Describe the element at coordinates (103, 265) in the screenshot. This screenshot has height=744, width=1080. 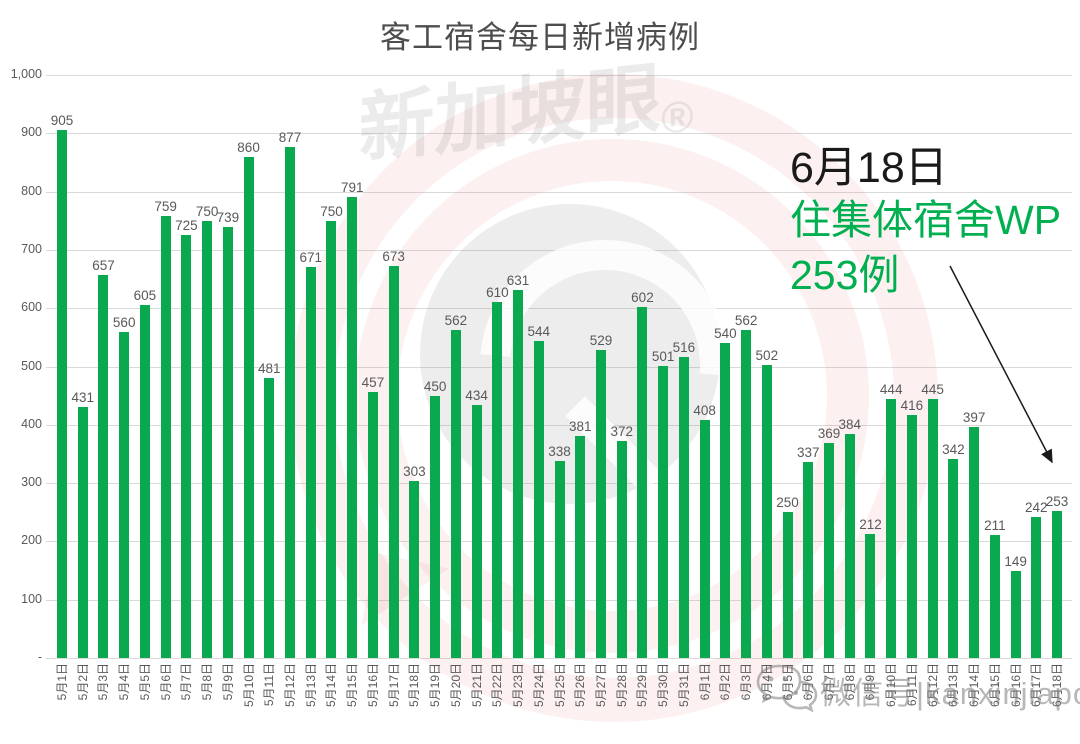
I see `bar-value-label: 657` at that location.